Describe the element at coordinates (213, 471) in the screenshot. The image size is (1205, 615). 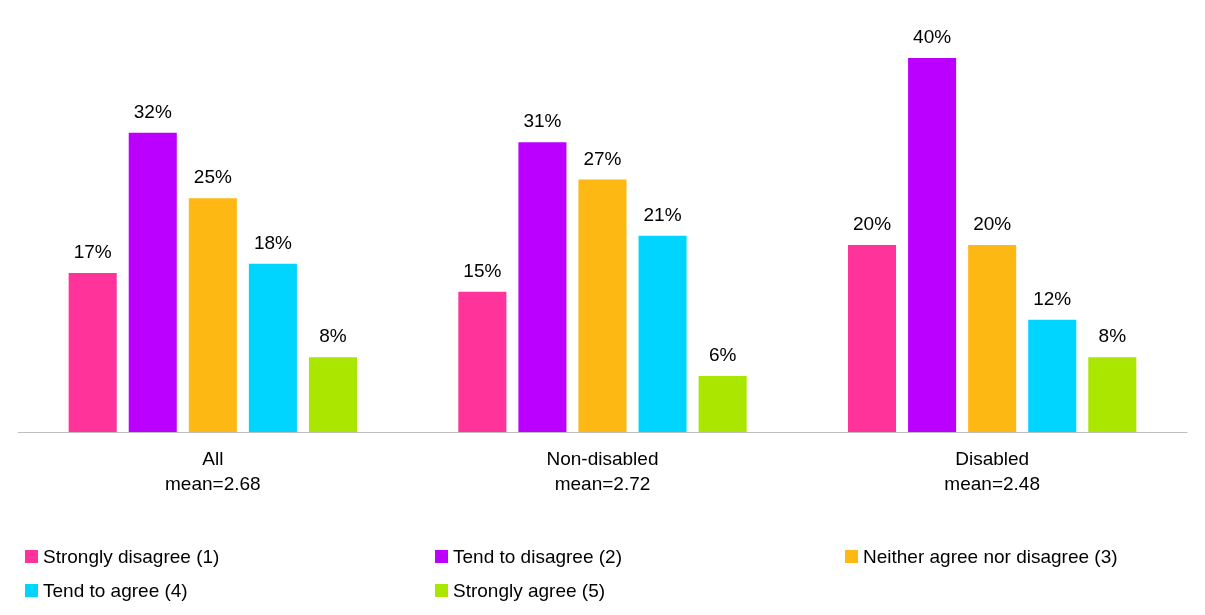
I see `x-tick-label: All mean=2.68` at that location.